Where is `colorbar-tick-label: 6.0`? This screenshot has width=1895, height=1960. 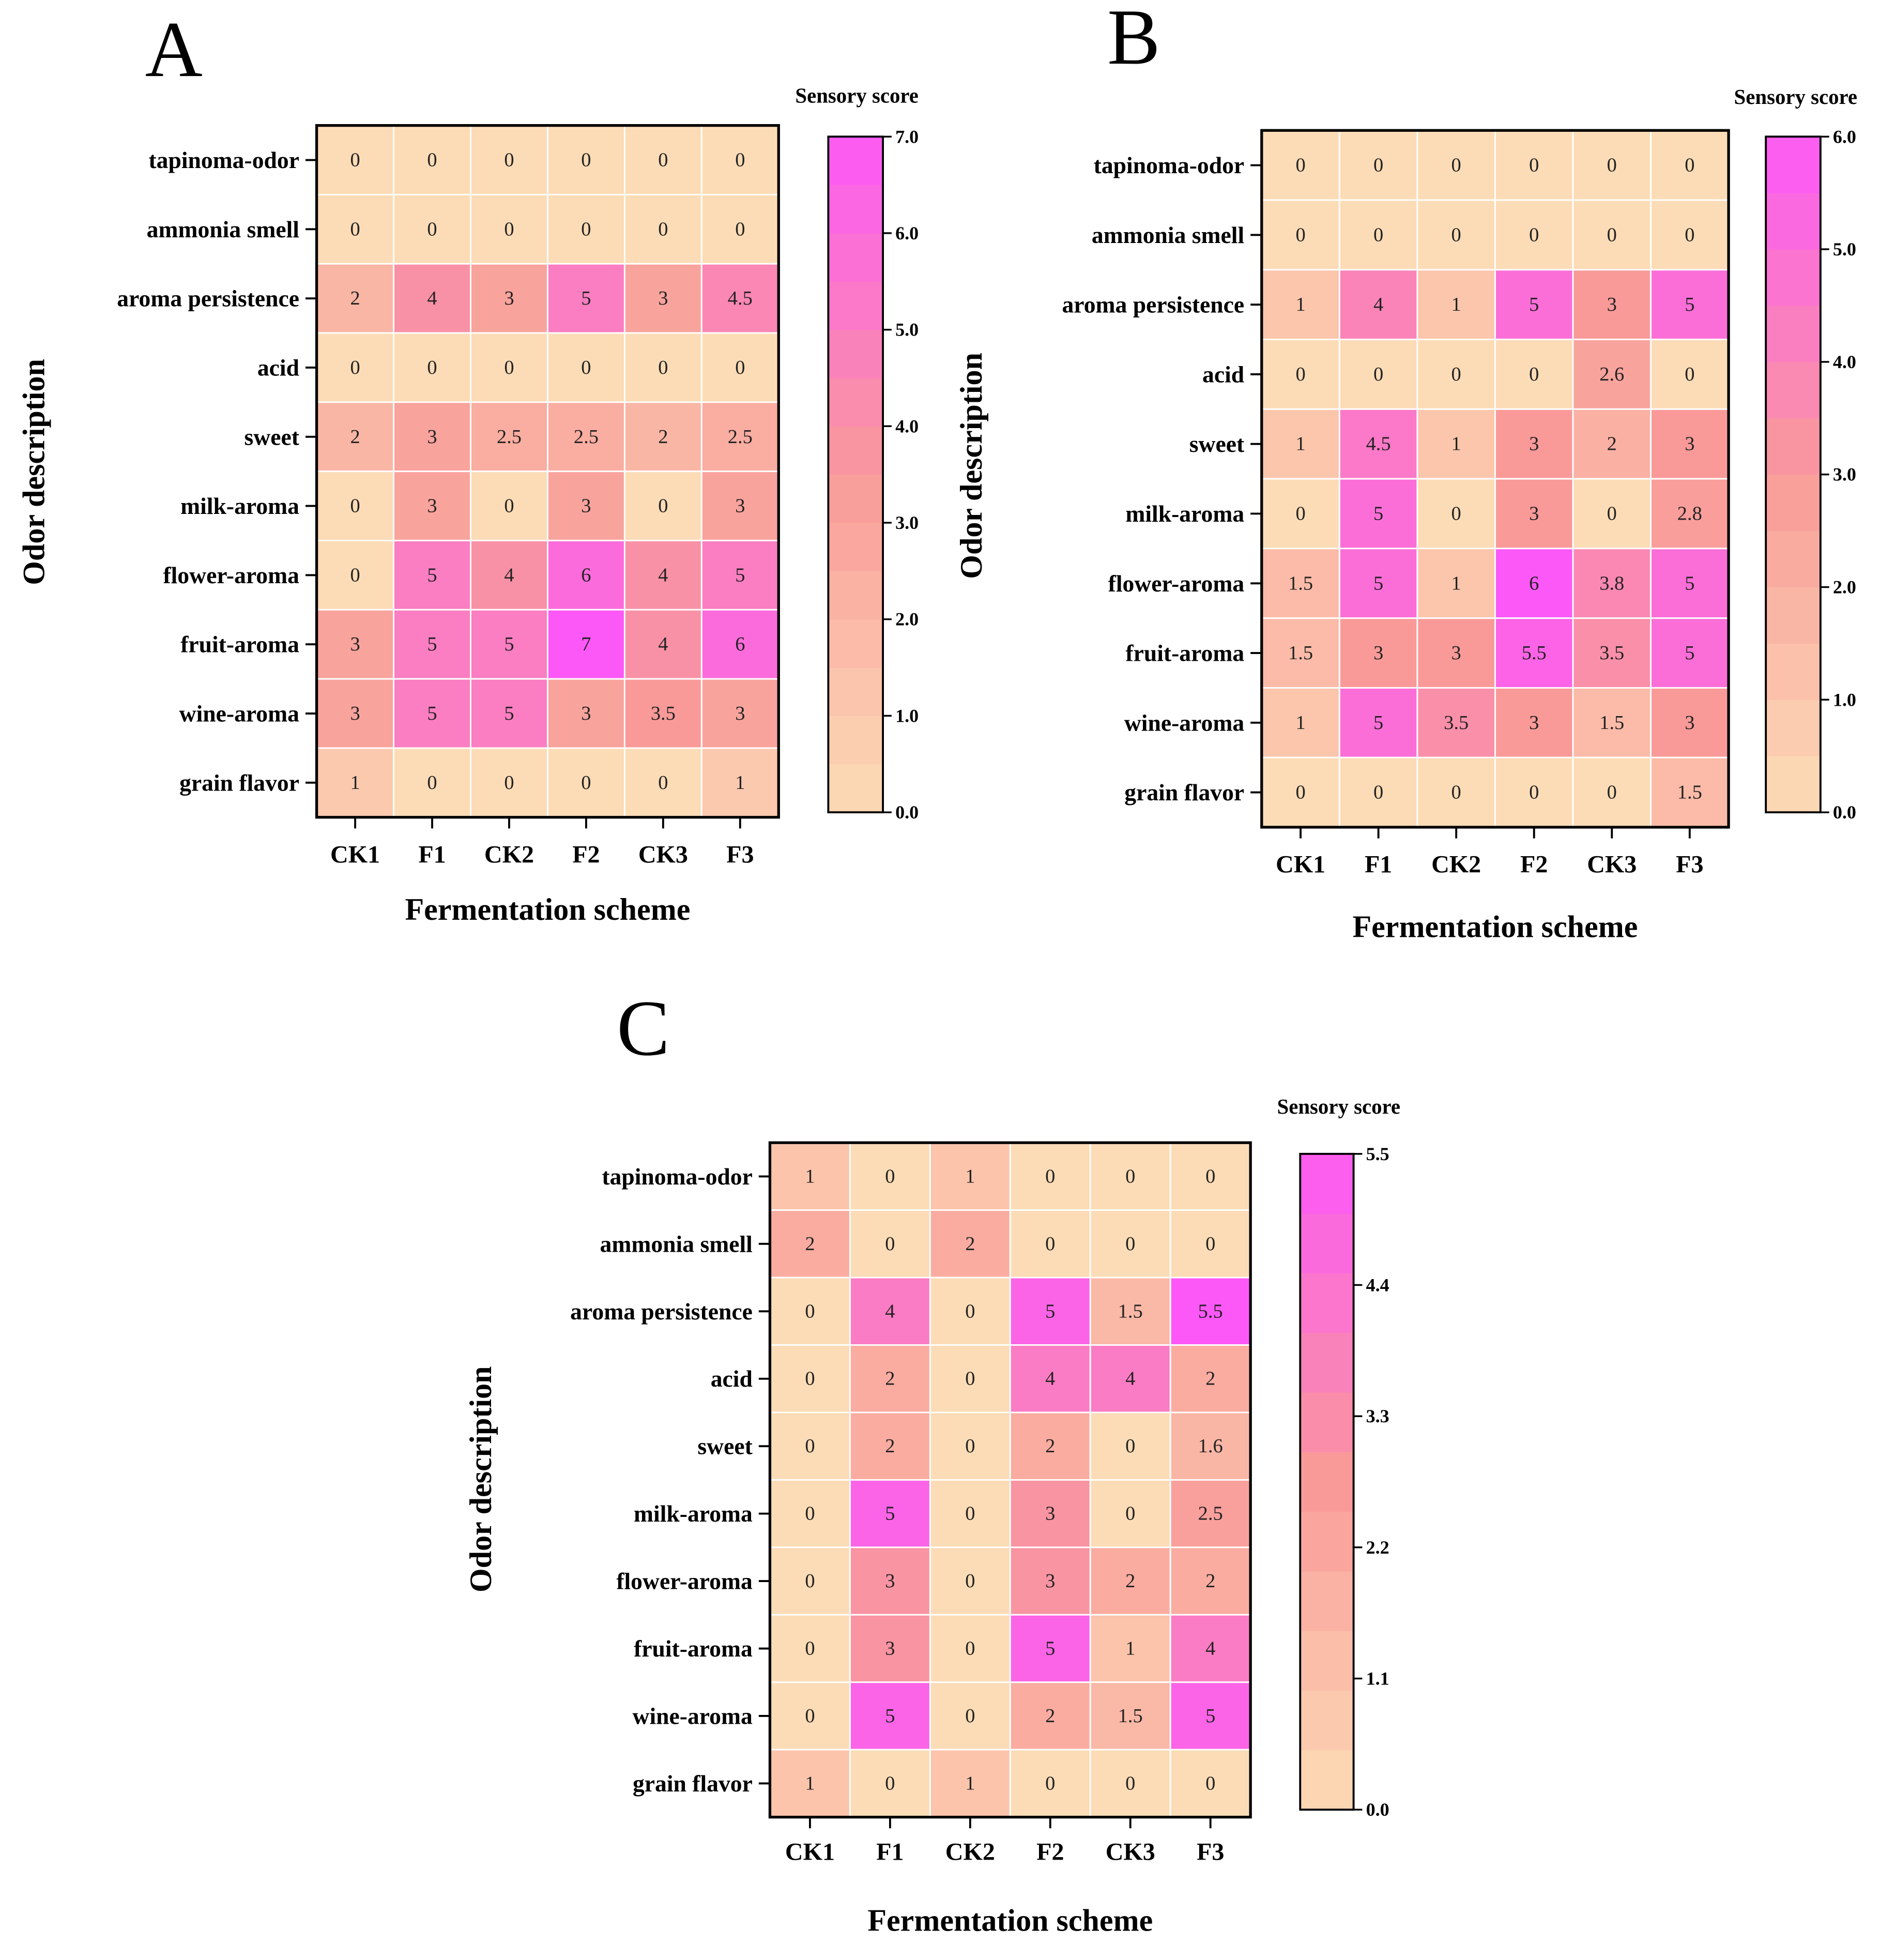
colorbar-tick-label: 6.0 is located at coordinates (907, 233).